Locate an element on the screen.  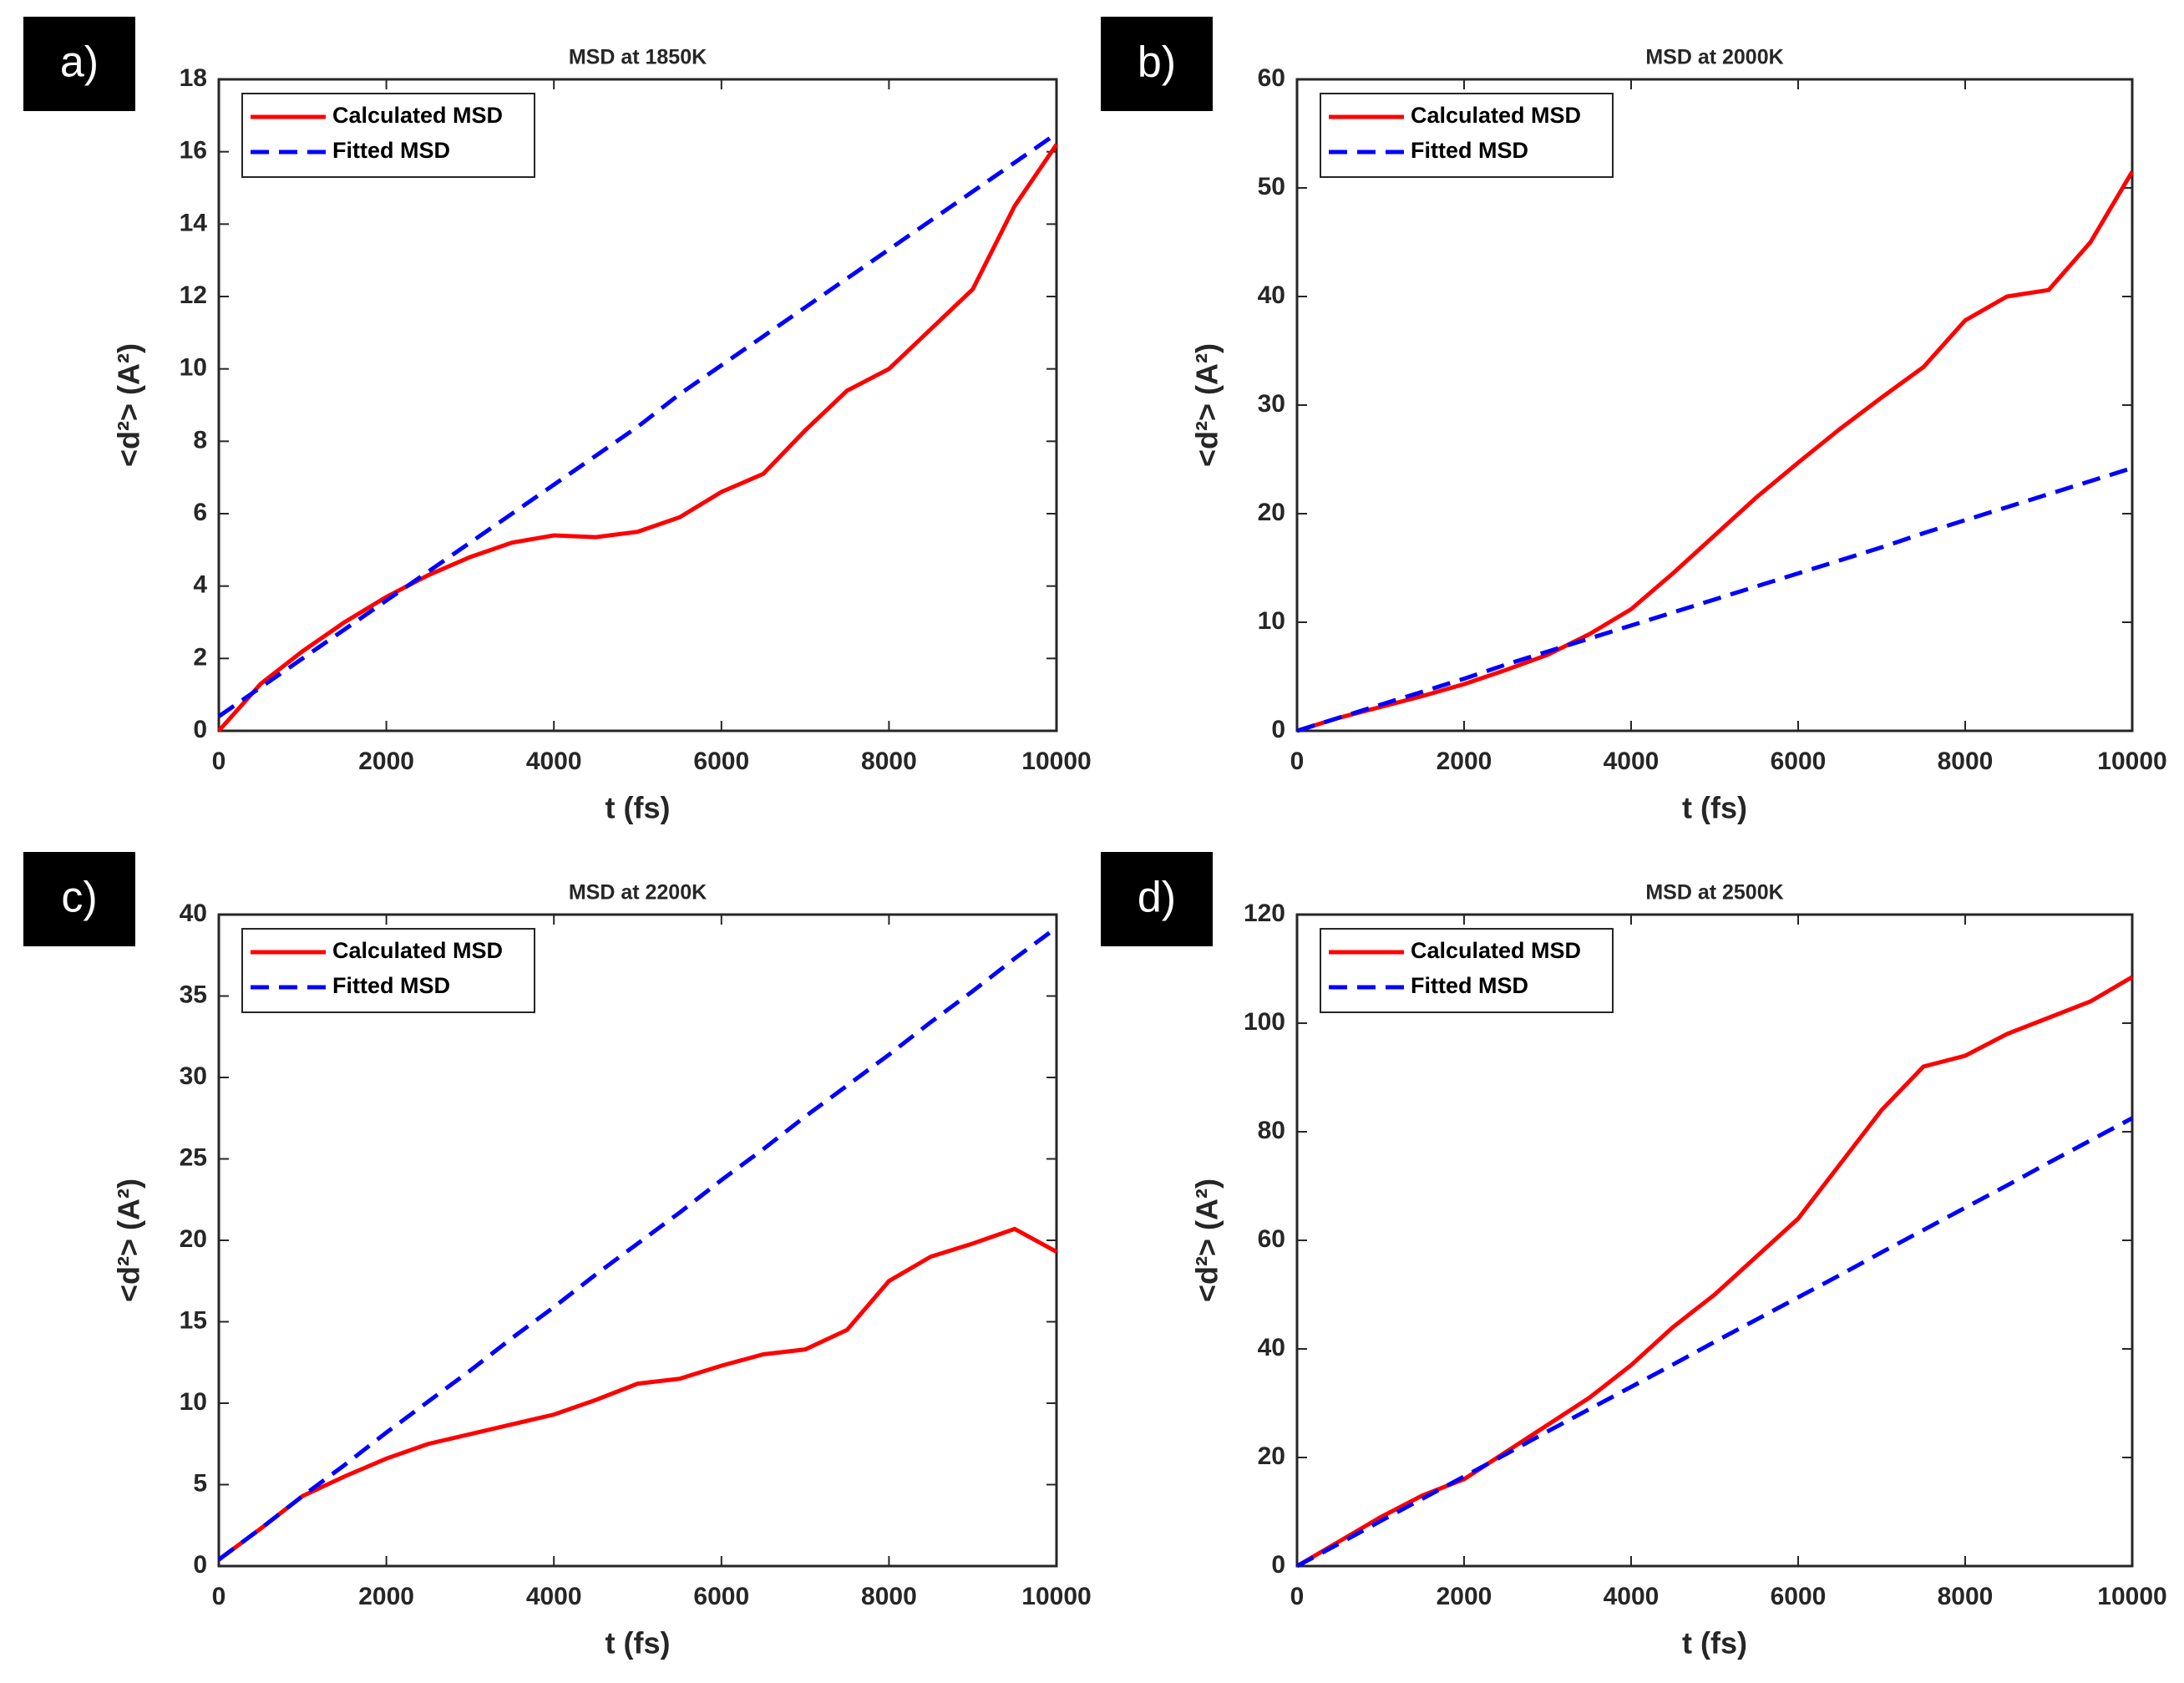
chart-title: MSD at 2000K is located at coordinates (1714, 57).